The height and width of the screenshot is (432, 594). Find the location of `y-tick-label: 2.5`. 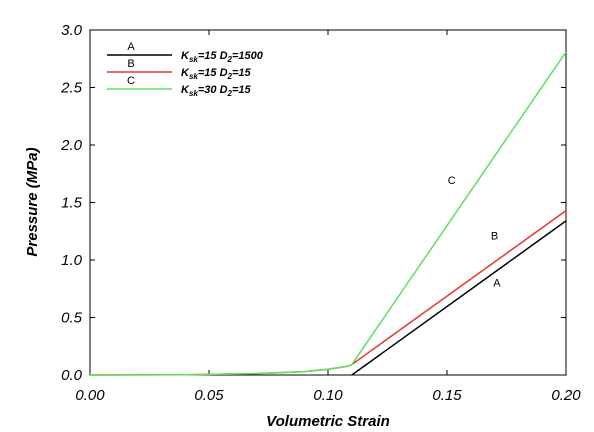

y-tick-label: 2.5 is located at coordinates (71, 88).